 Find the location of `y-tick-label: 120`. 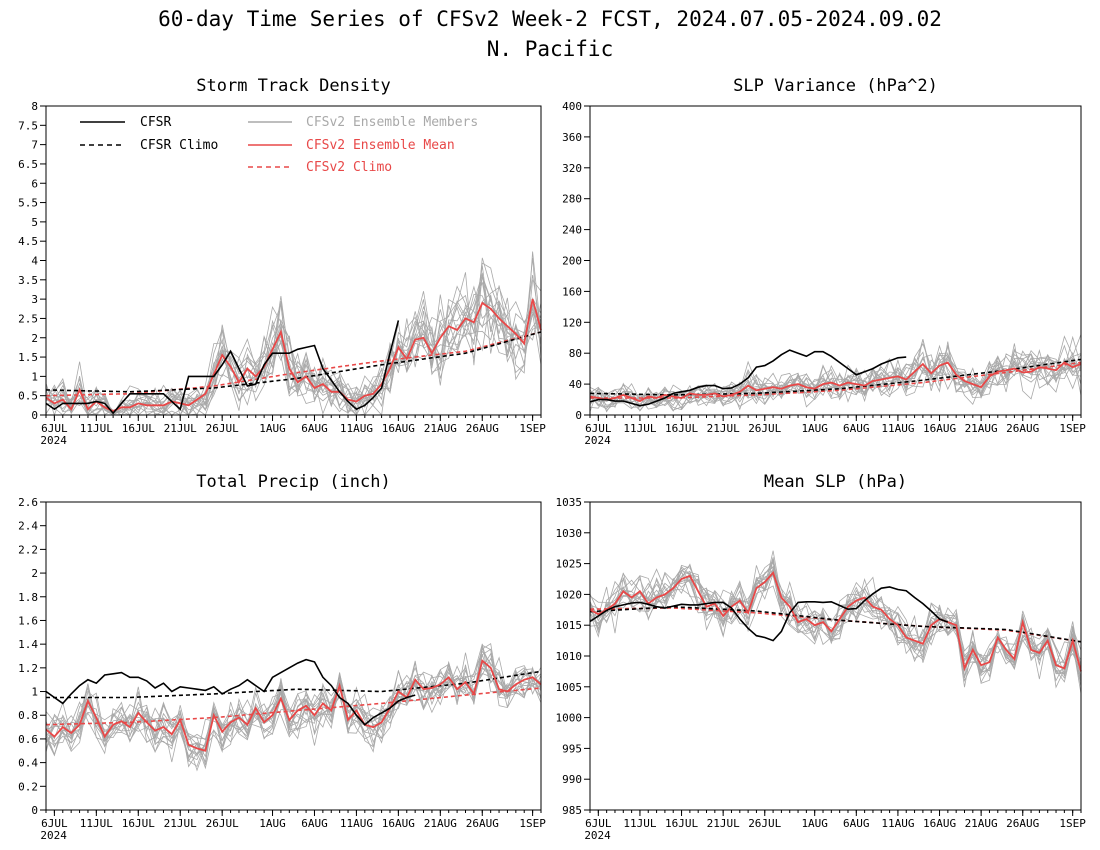

y-tick-label: 120 is located at coordinates (572, 322).